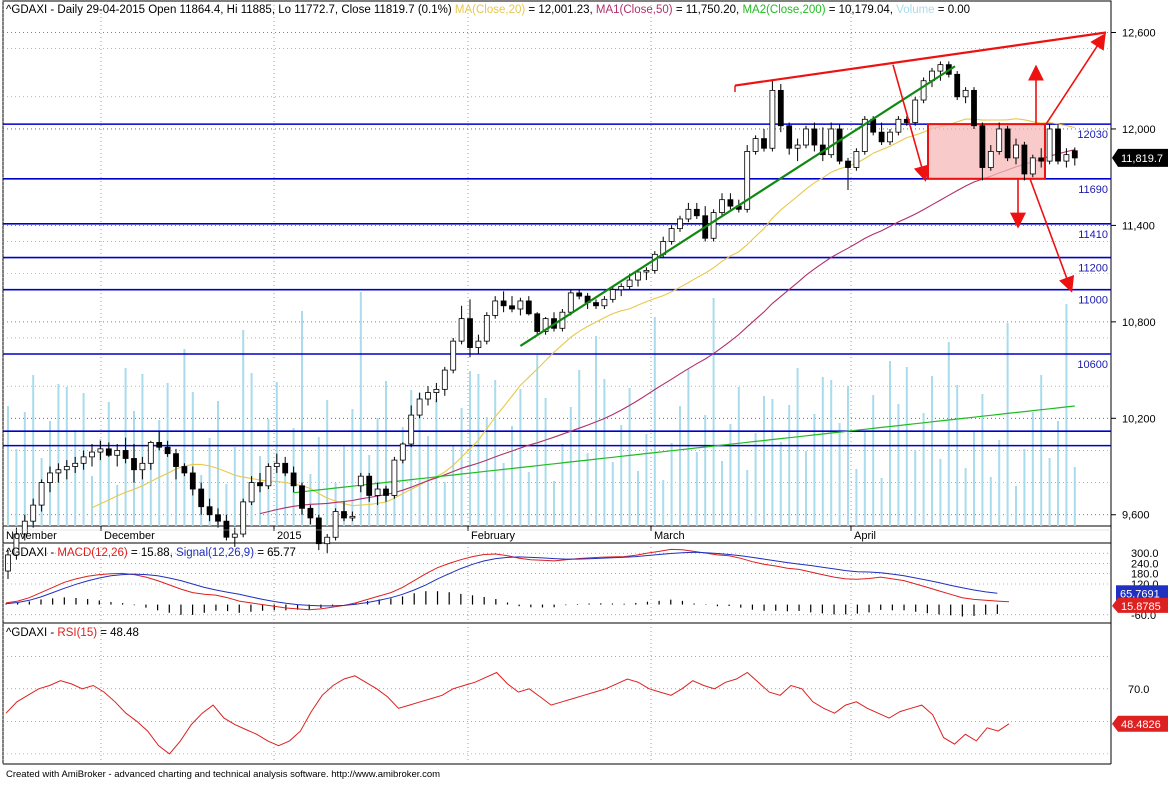 This screenshot has width=1171, height=786. I want to click on resistance-line, so click(920, 59).